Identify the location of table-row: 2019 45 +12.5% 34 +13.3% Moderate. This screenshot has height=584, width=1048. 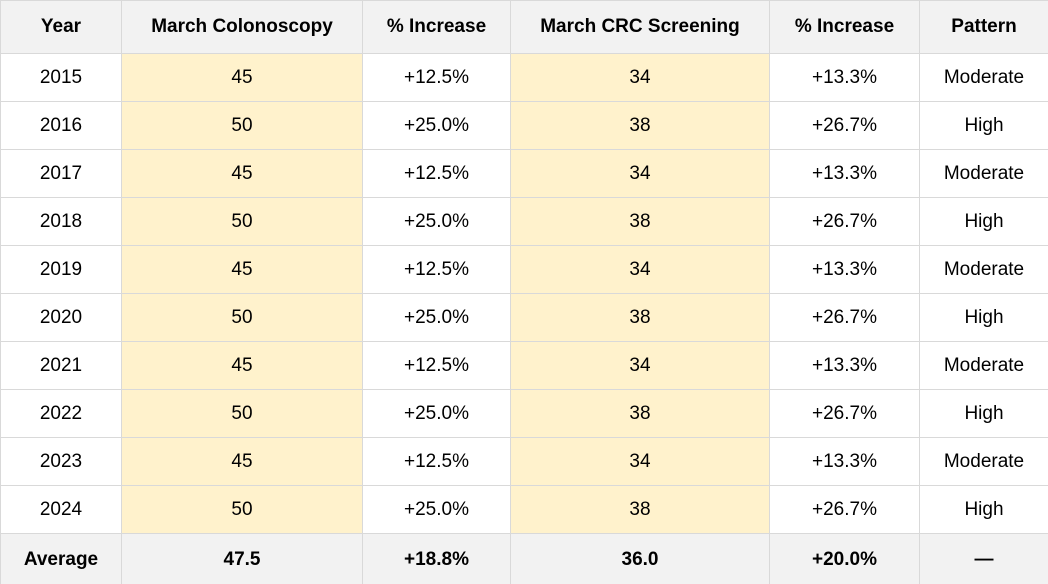
(524, 269).